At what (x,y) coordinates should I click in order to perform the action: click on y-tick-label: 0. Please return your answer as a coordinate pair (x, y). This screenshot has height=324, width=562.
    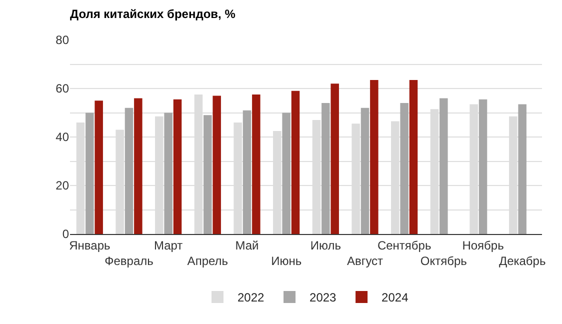
    Looking at the image, I should click on (66, 234).